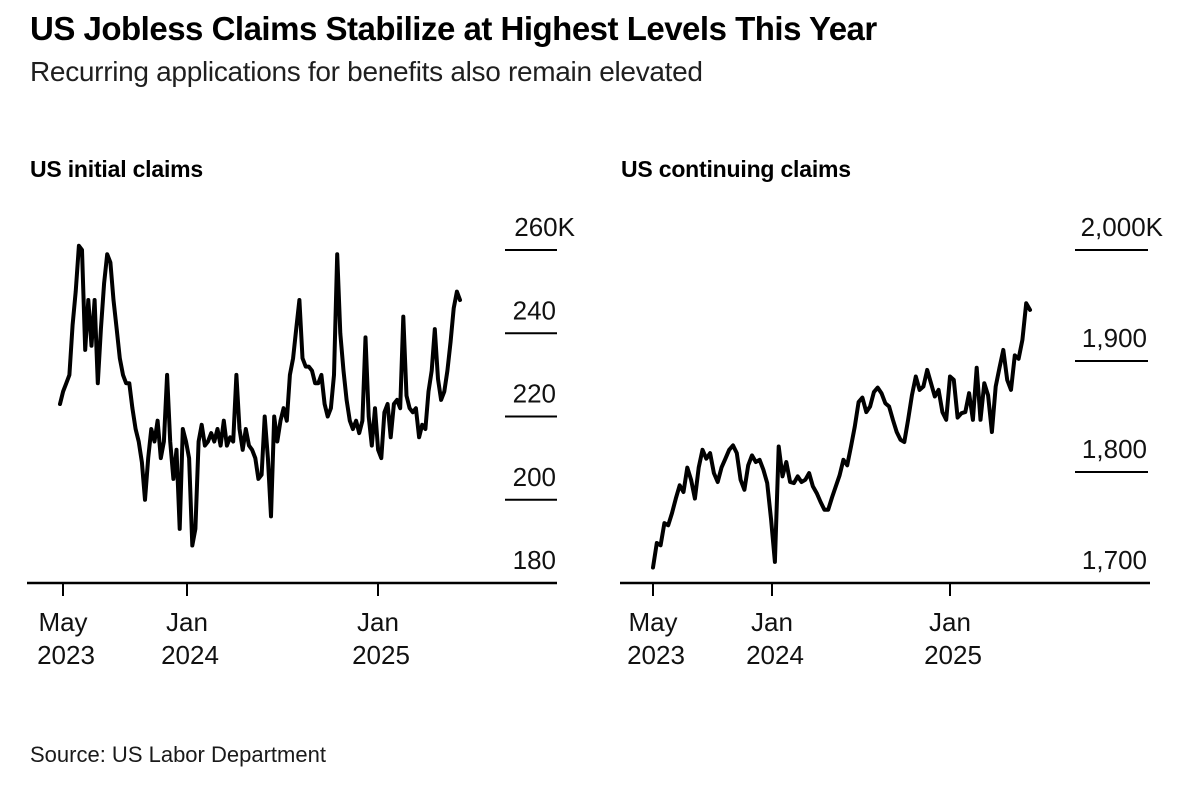 This screenshot has width=1200, height=788. What do you see at coordinates (534, 310) in the screenshot?
I see `y-tick-label: 240` at bounding box center [534, 310].